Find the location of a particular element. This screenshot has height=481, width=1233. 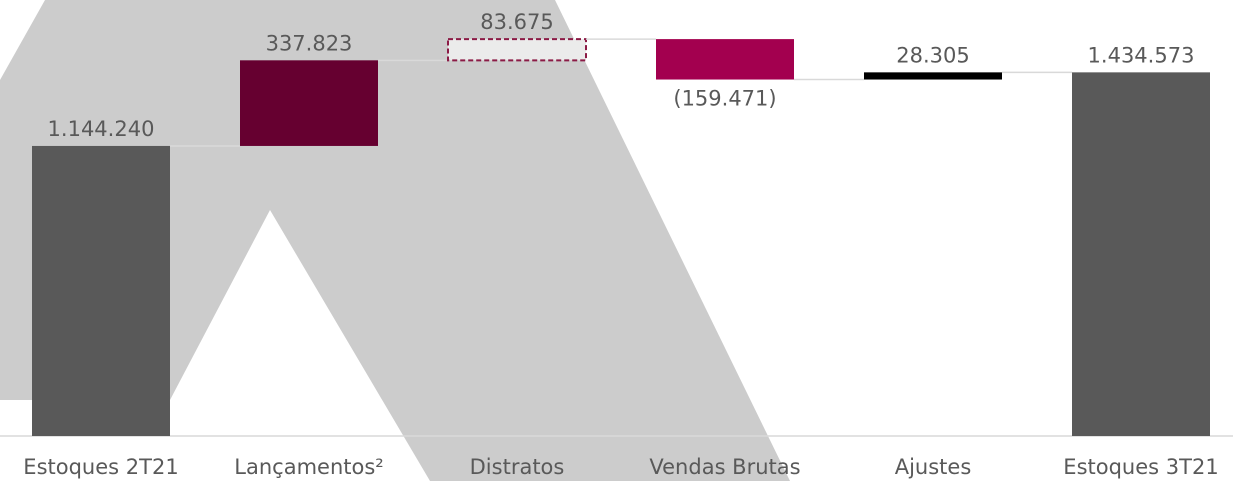

x-tick-label: Distratos is located at coordinates (517, 467).